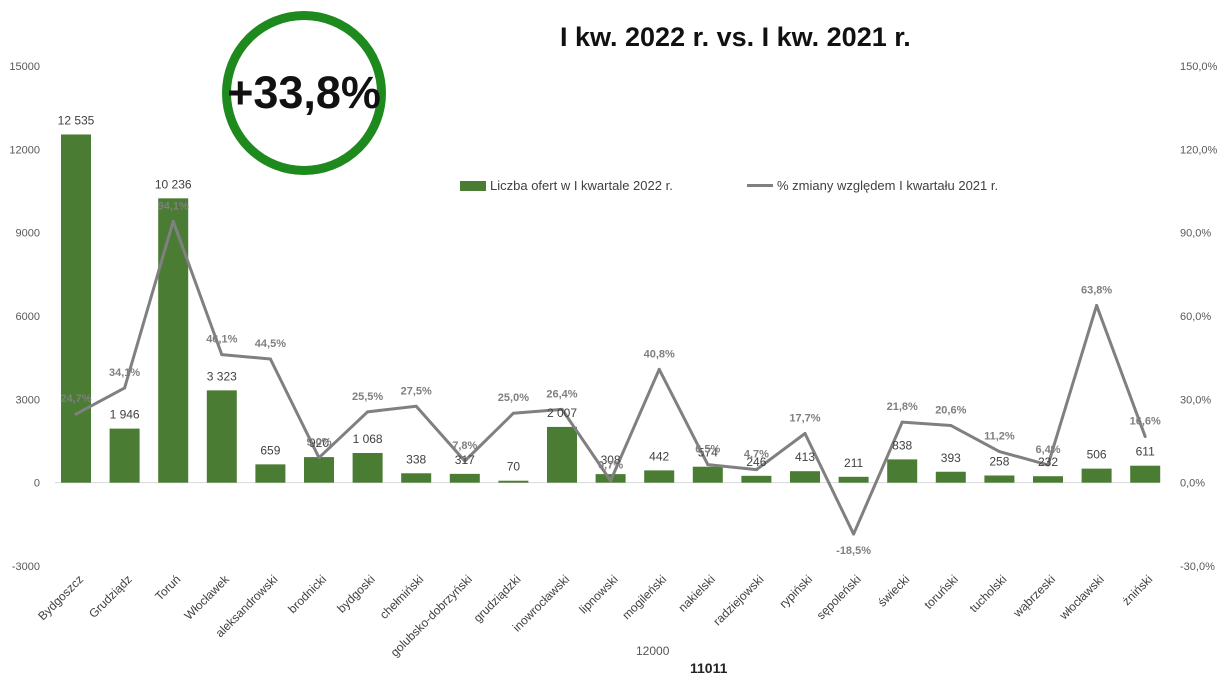 Image resolution: width=1218 pixels, height=676 pixels. What do you see at coordinates (1081, 597) in the screenshot?
I see `x-category-label: włocławski` at bounding box center [1081, 597].